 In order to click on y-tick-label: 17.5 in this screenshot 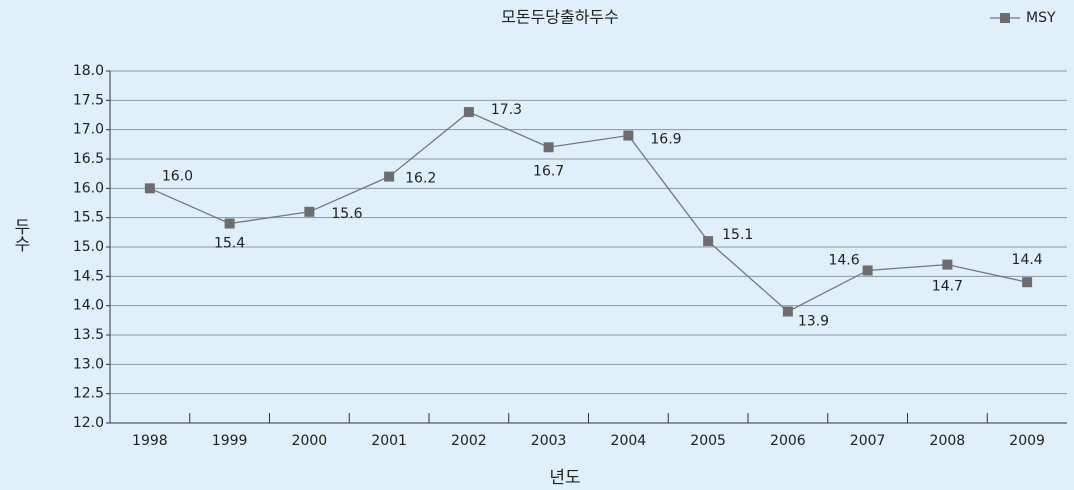, I will do `click(88, 100)`.